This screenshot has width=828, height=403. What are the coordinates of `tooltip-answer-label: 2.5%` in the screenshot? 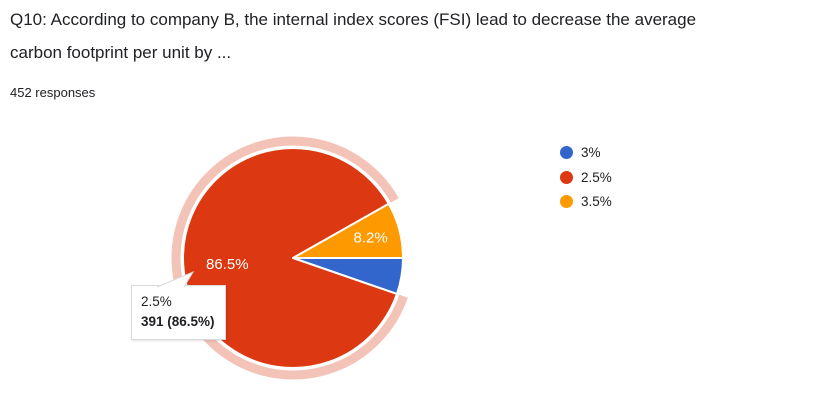 It's located at (156, 301).